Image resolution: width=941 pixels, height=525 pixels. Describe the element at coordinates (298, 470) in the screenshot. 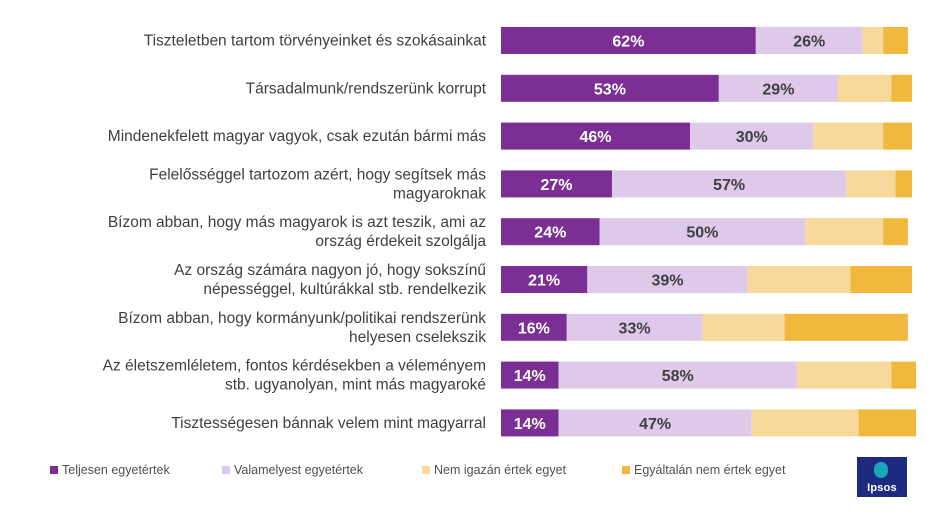

I see `legend-label: Valamelyest egyetértek` at that location.